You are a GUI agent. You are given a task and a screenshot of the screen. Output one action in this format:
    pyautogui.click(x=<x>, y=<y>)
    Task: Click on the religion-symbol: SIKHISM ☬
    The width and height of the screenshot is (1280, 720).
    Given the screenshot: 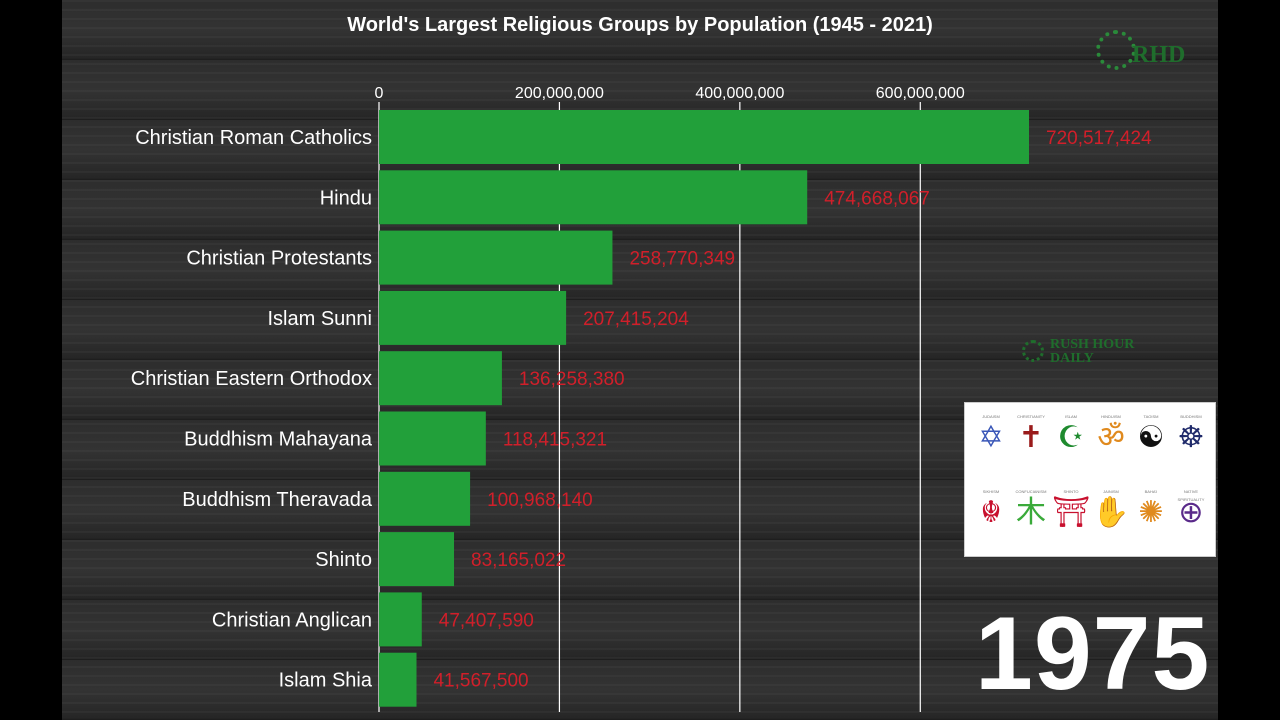 What is the action you would take?
    pyautogui.click(x=991, y=509)
    